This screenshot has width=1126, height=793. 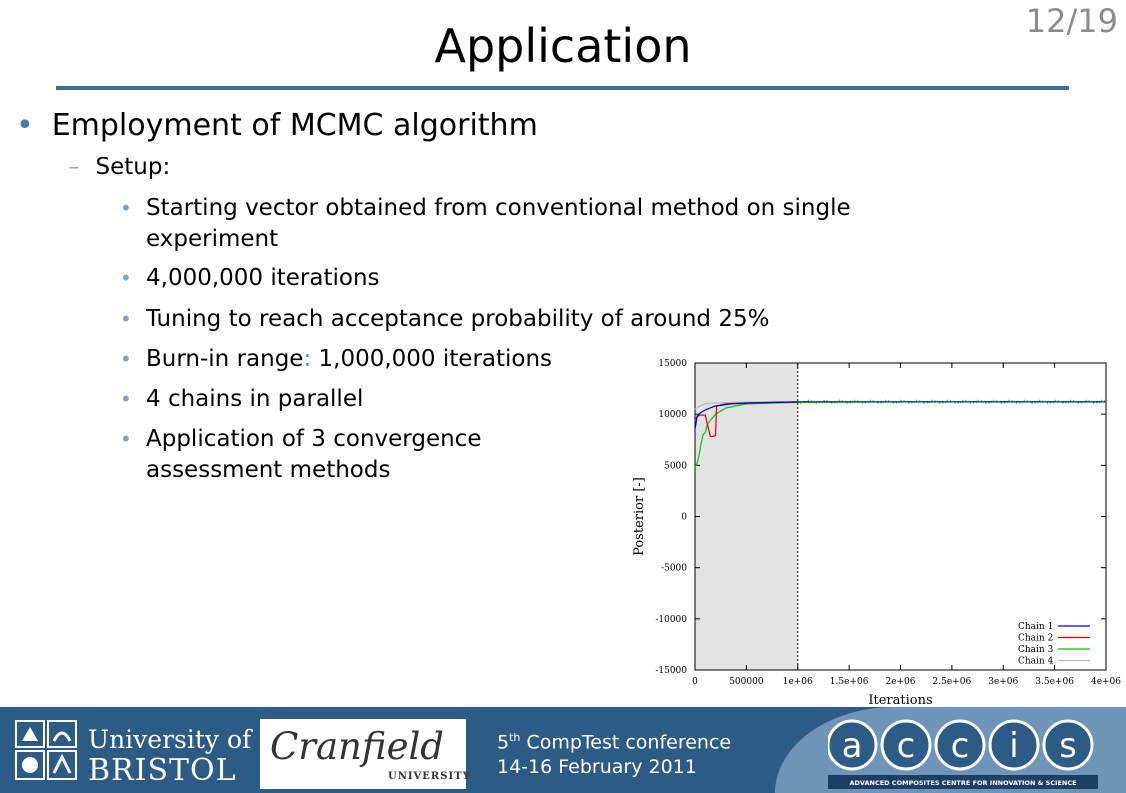 I want to click on x-tick-label: 2.5e+06, so click(x=952, y=682).